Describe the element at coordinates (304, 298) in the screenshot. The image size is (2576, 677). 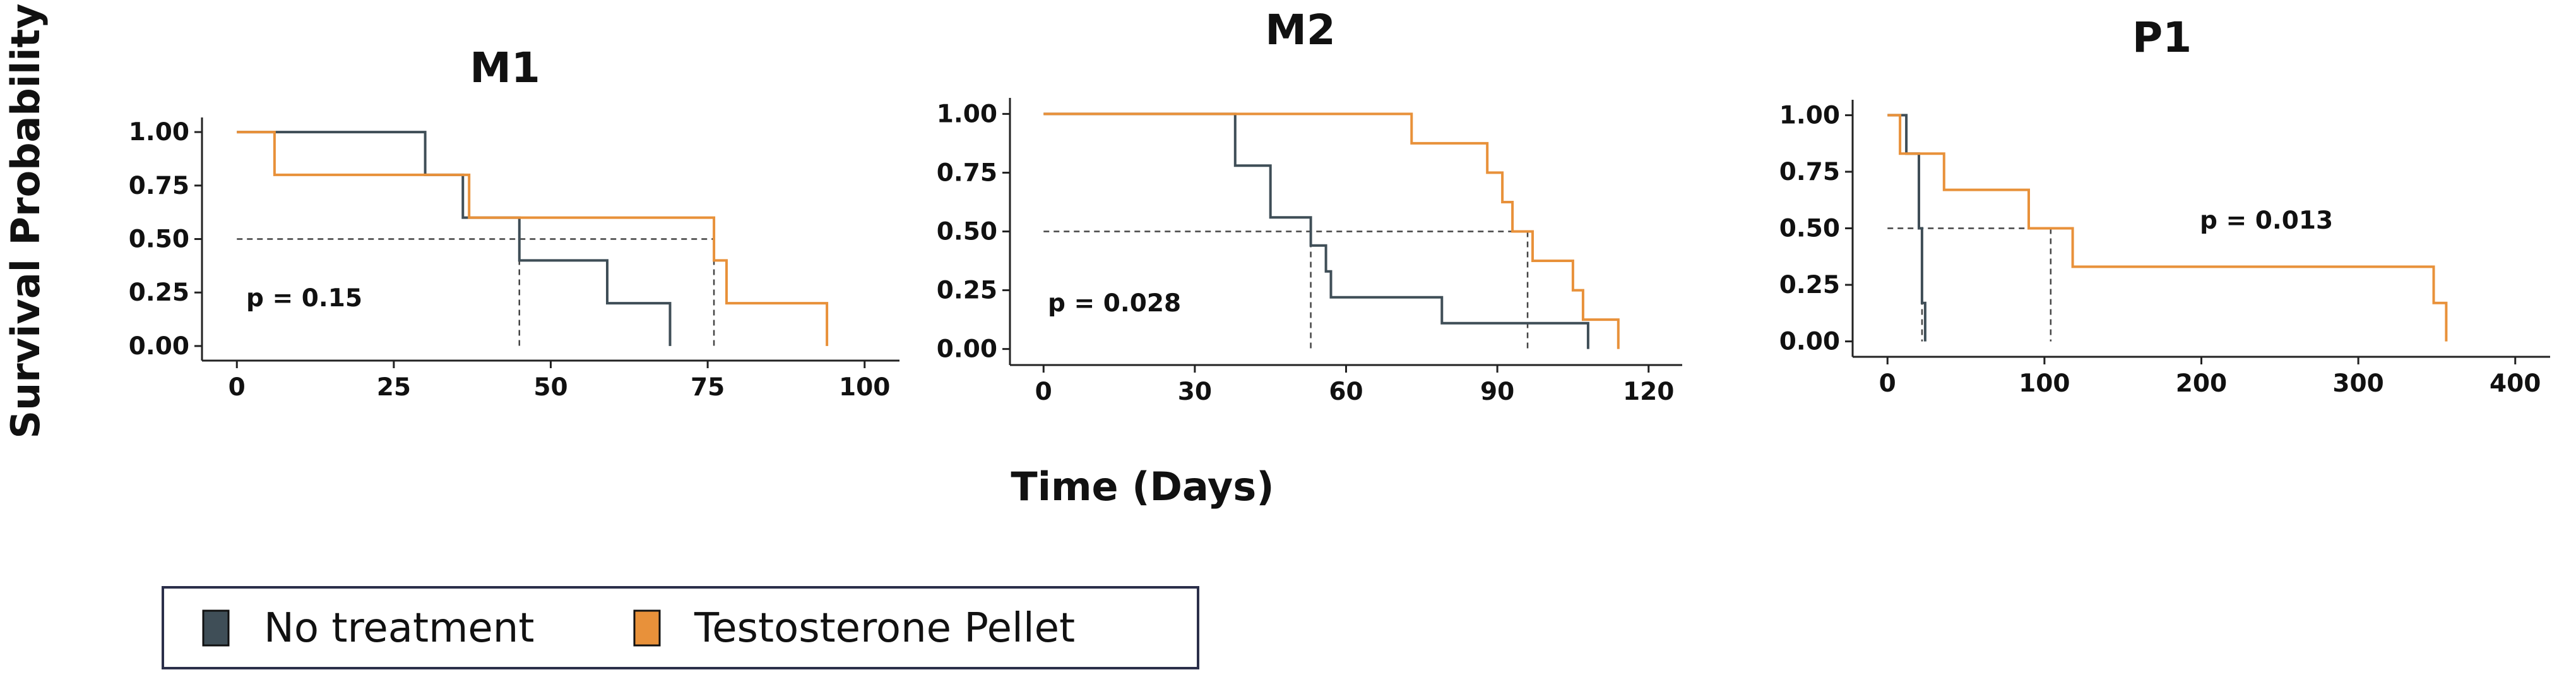
I see `p-value-annotation: p = 0.15` at that location.